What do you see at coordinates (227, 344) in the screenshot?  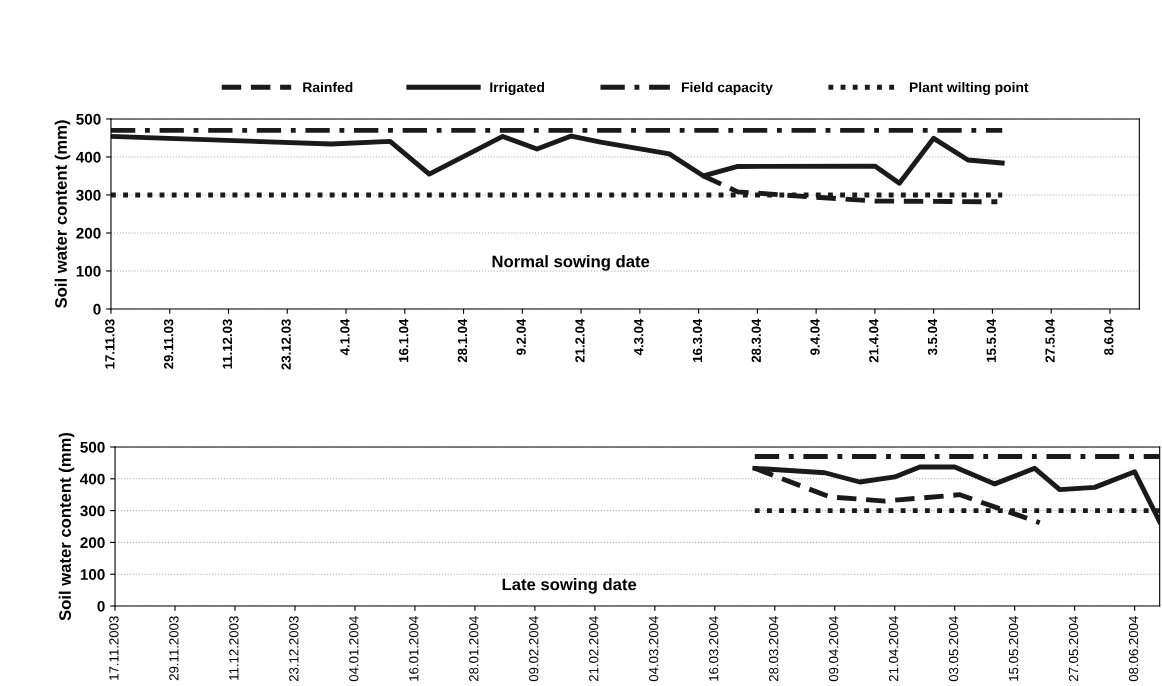 I see `x-tick-label: 11.12.03` at bounding box center [227, 344].